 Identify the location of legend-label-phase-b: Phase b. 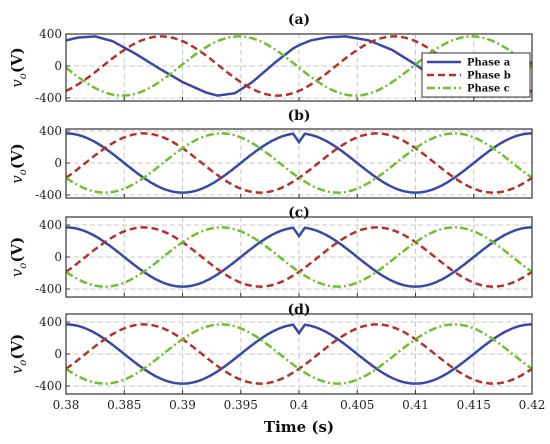
(489, 76).